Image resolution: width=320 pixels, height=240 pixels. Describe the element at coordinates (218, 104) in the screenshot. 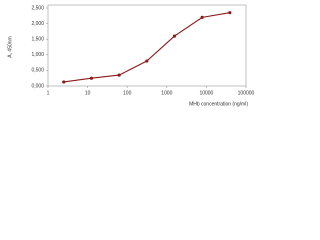

I see `x-axis-label: MHb concentration (ng/ml)` at that location.